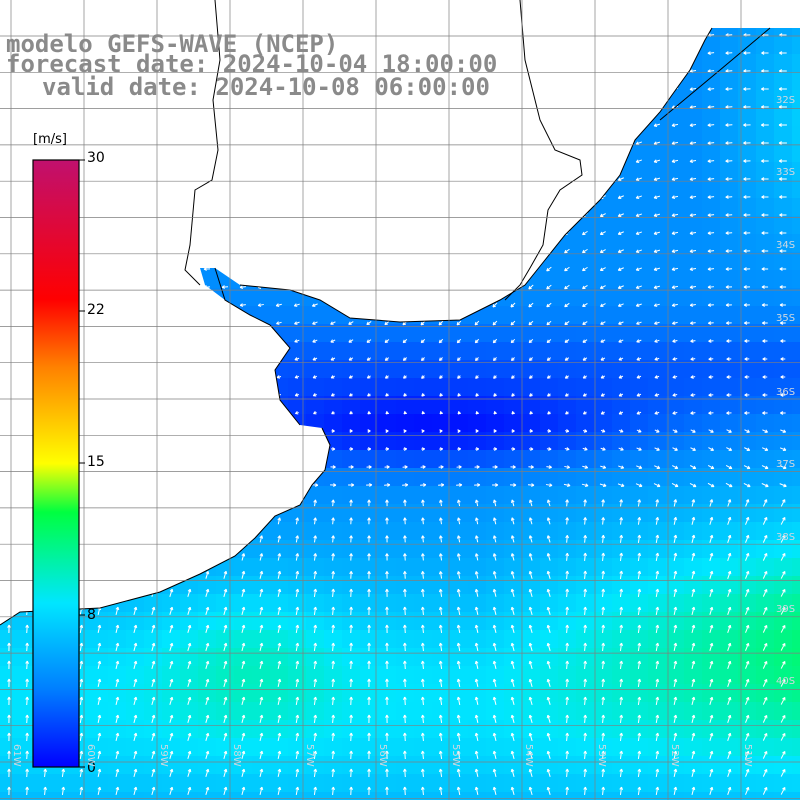 The image size is (800, 800). Describe the element at coordinates (266, 87) in the screenshot. I see `valid-date: valid date: 2024-10-08 06:00:00` at that location.